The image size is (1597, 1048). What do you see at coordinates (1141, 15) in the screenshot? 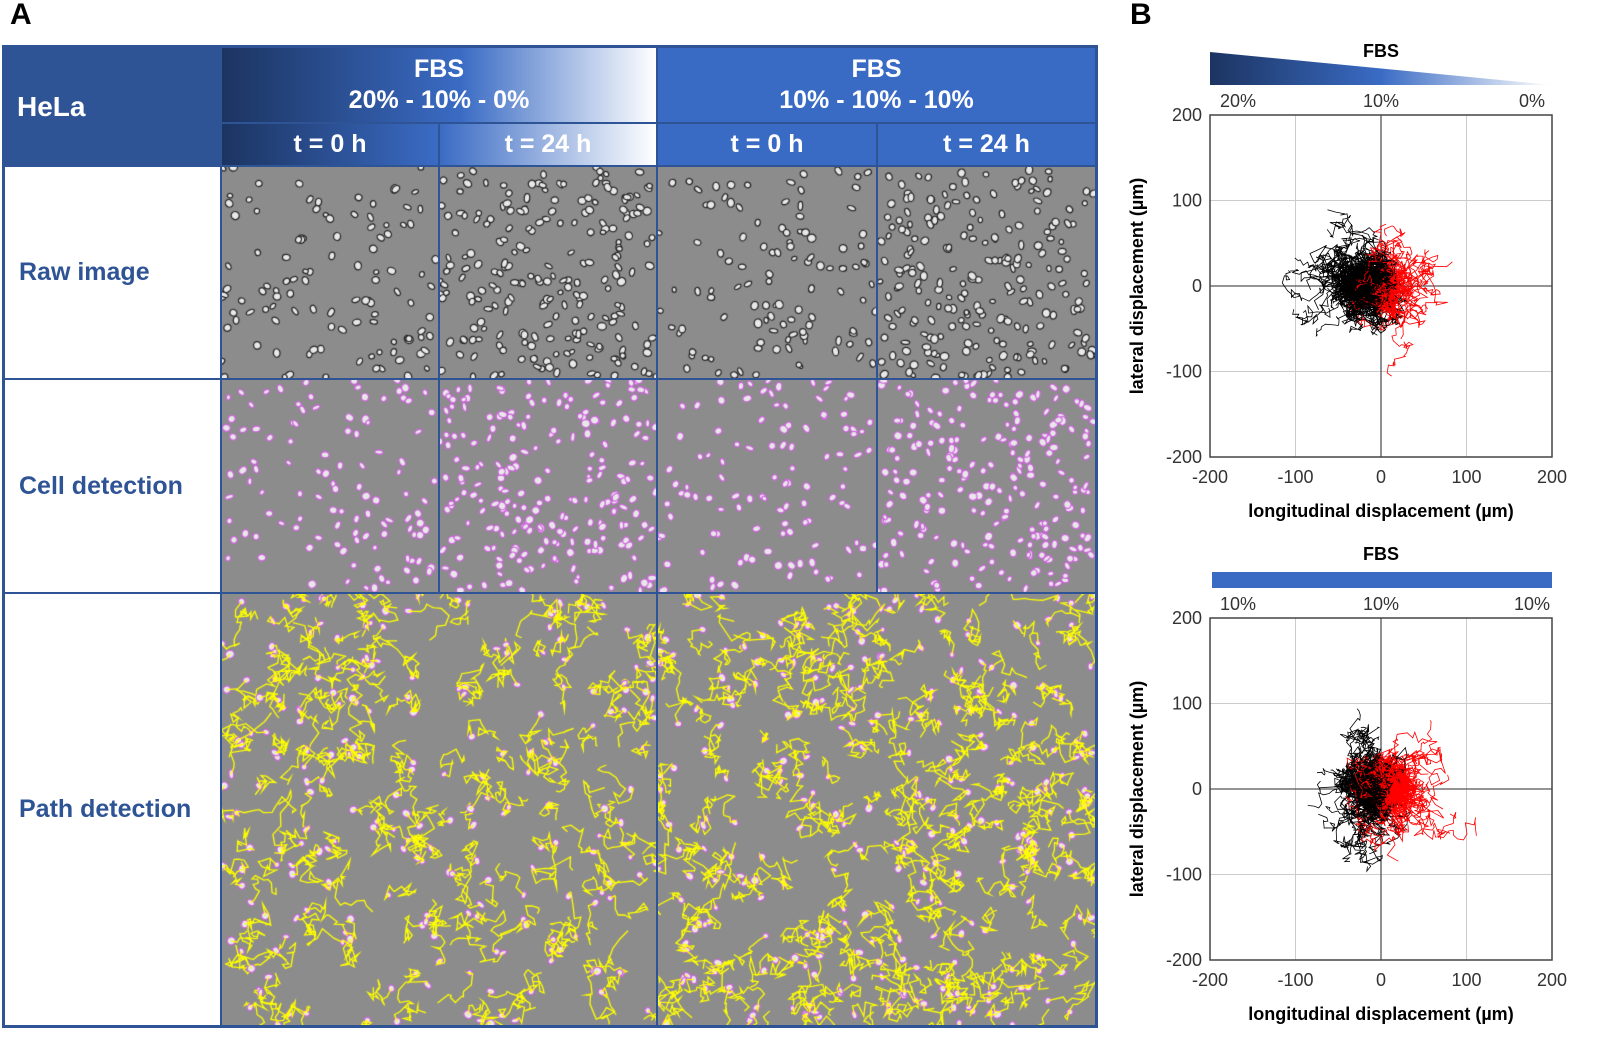
I see `panel-b-label: B` at bounding box center [1141, 15].